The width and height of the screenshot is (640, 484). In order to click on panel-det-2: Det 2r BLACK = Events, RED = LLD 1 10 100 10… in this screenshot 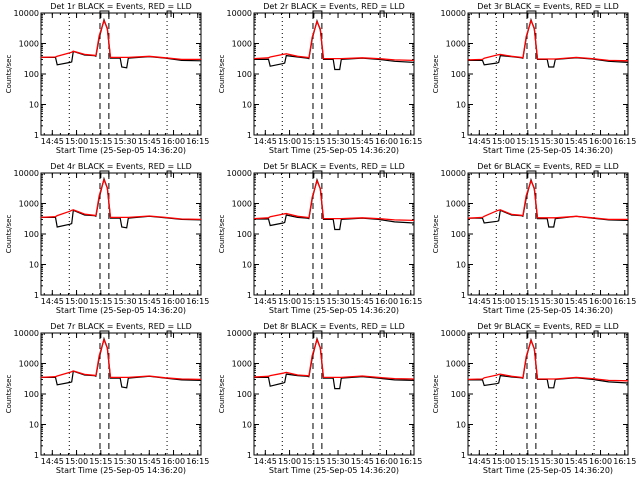, I will do `click(320, 78)`.